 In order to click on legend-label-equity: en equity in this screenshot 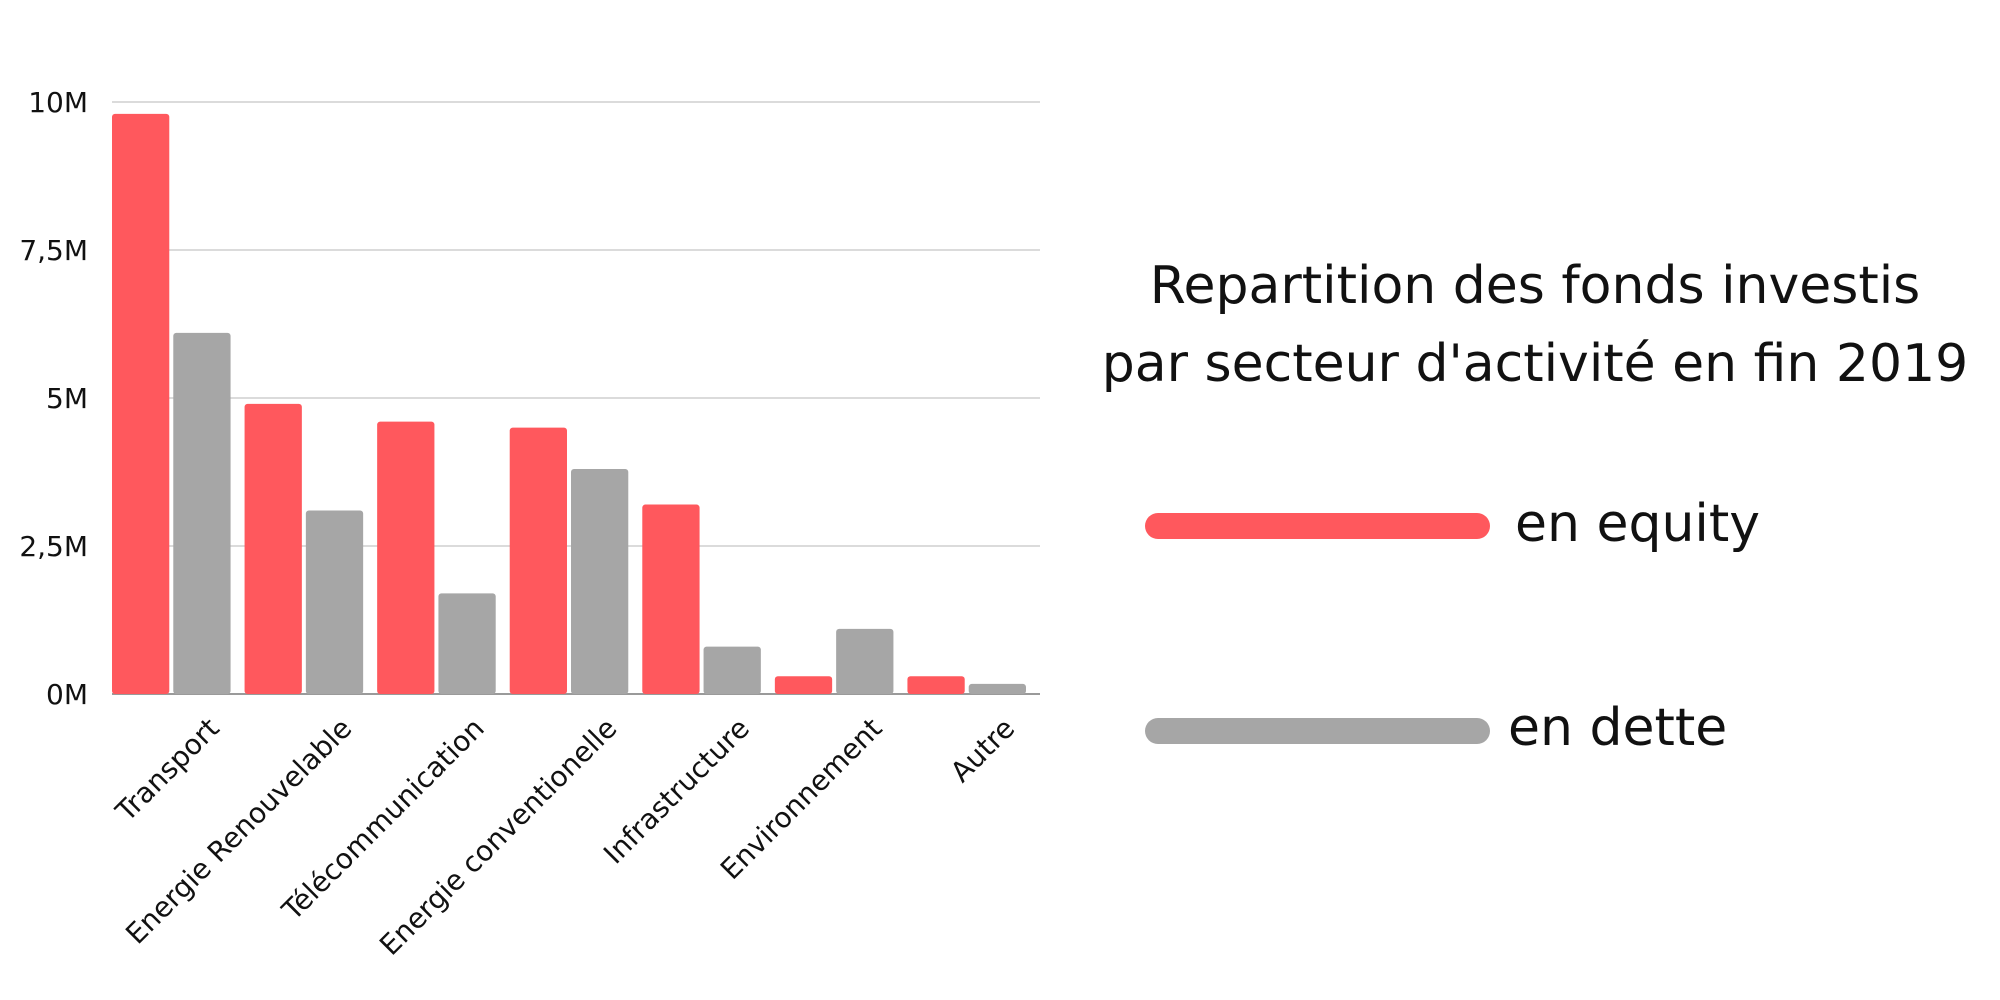, I will do `click(1638, 524)`.